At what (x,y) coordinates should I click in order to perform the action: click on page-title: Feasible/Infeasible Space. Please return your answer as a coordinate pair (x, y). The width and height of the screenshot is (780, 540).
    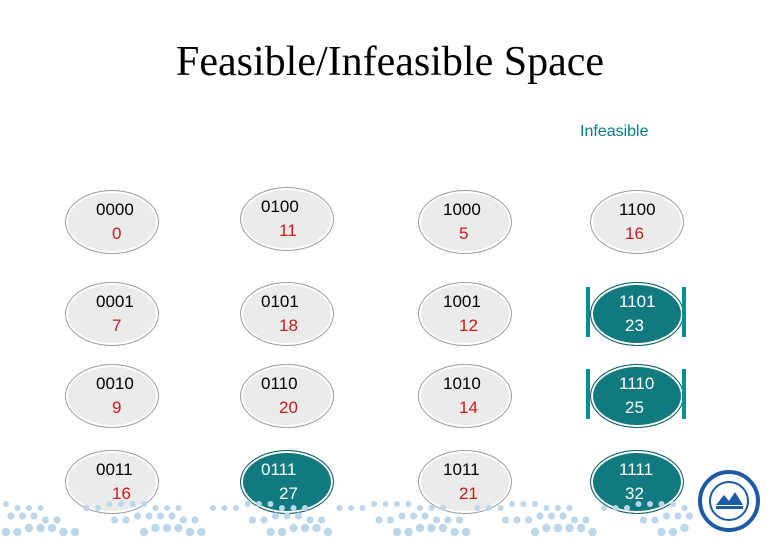
    Looking at the image, I should click on (390, 62).